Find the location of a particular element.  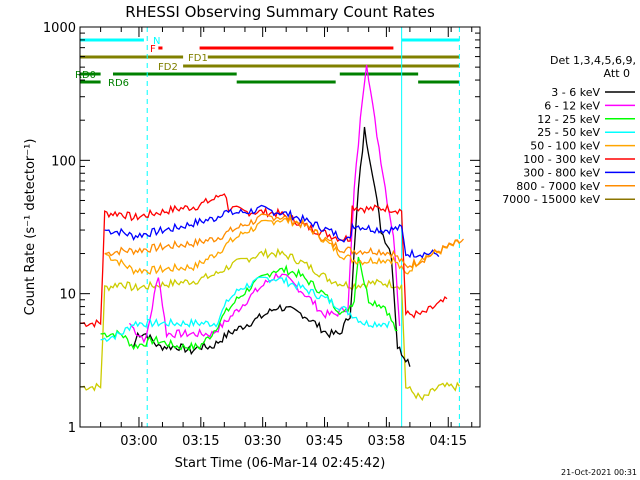

state-bar-label: FD2 is located at coordinates (168, 67).